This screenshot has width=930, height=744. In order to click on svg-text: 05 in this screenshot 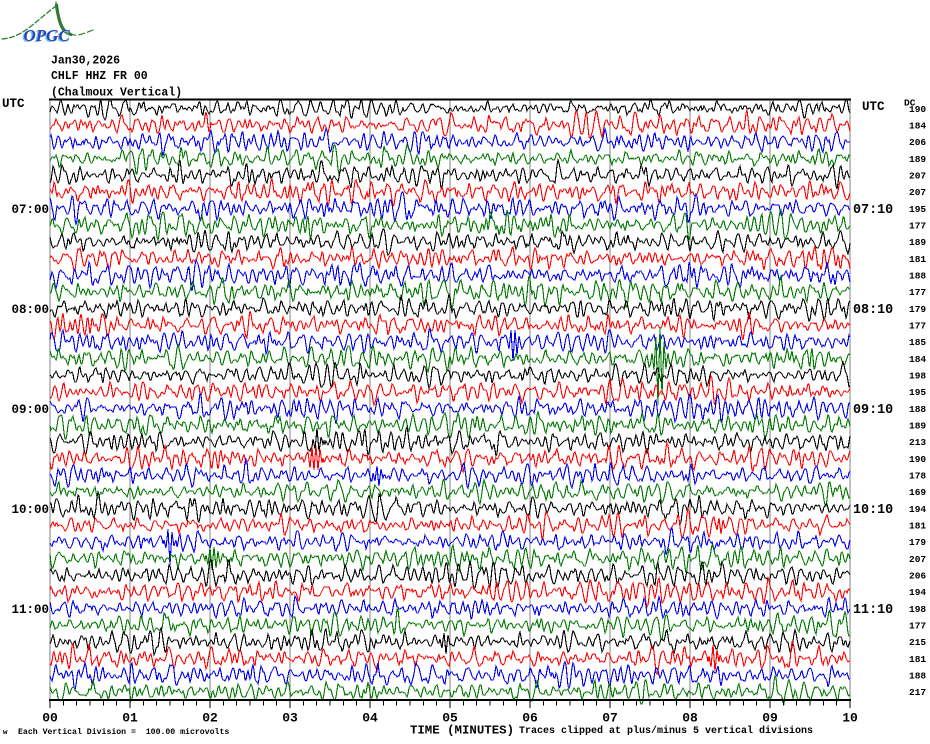, I will do `click(450, 718)`.